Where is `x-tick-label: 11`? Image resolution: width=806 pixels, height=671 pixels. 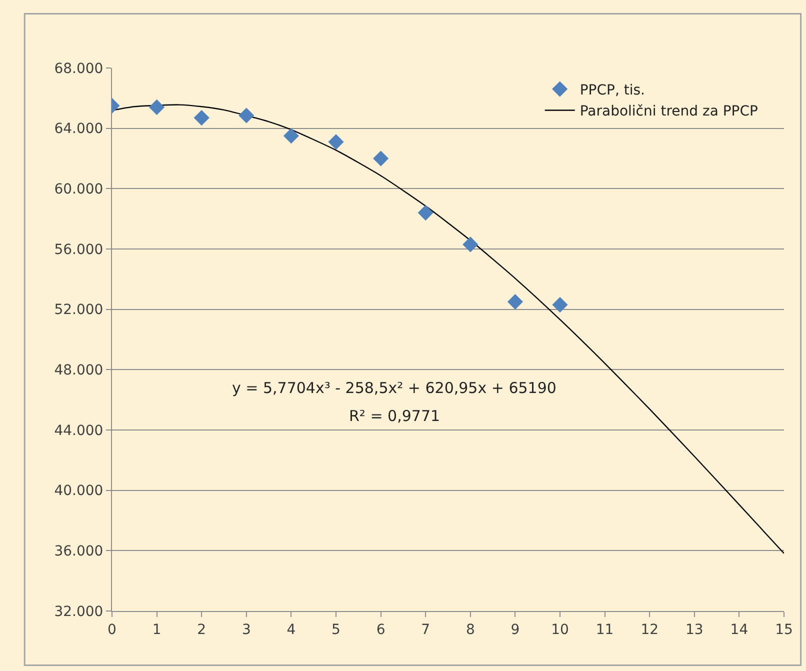 x-tick-label: 11 is located at coordinates (605, 630).